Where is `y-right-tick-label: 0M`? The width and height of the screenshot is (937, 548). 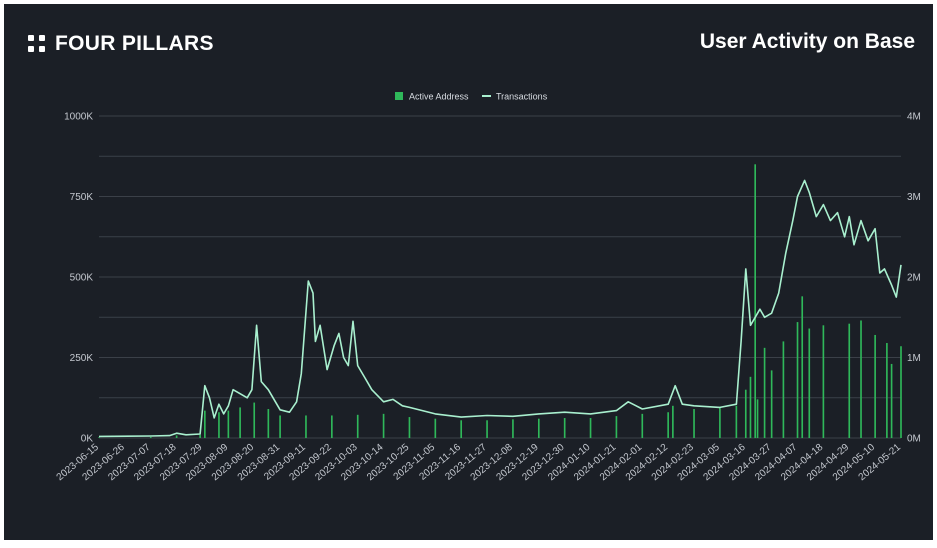 y-right-tick-label: 0M is located at coordinates (914, 439).